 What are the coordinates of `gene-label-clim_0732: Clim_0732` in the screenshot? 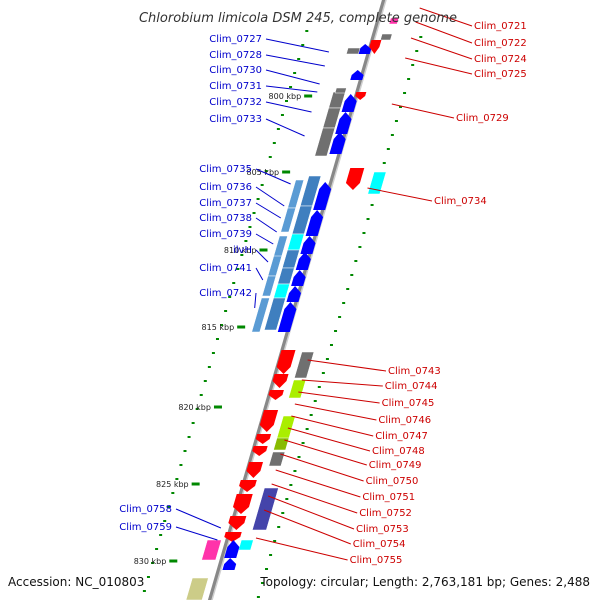 It's located at (235, 102).